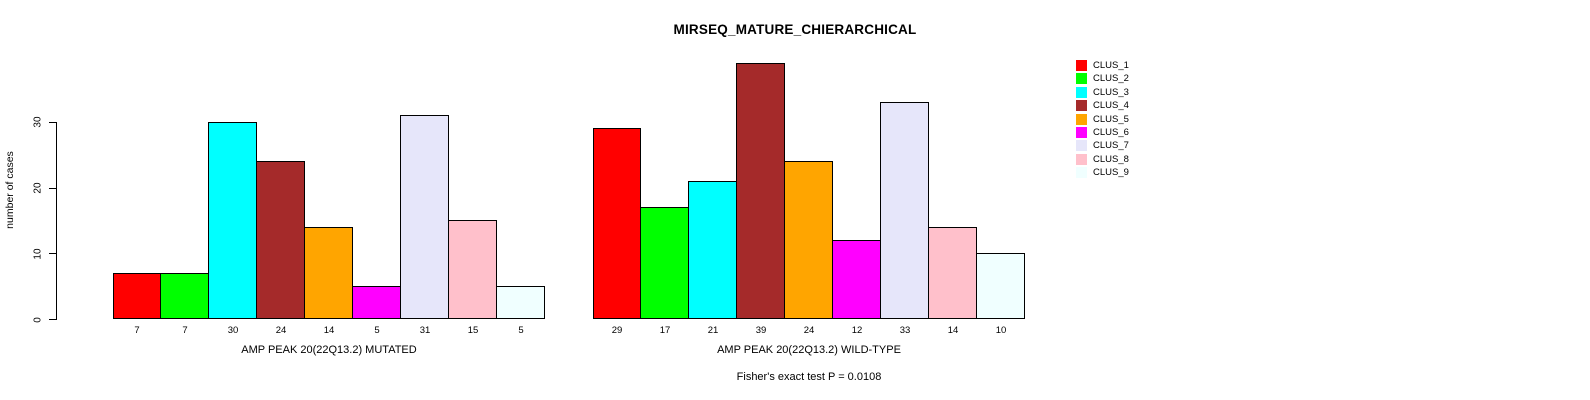  Describe the element at coordinates (713, 330) in the screenshot. I see `bar-value-label: 21` at that location.